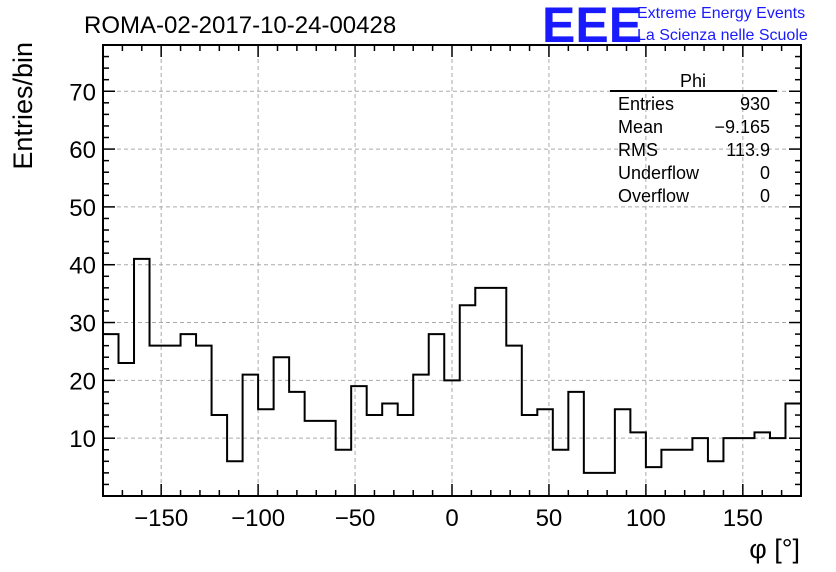  What do you see at coordinates (654, 196) in the screenshot?
I see `stats-label-4: Overflow` at bounding box center [654, 196].